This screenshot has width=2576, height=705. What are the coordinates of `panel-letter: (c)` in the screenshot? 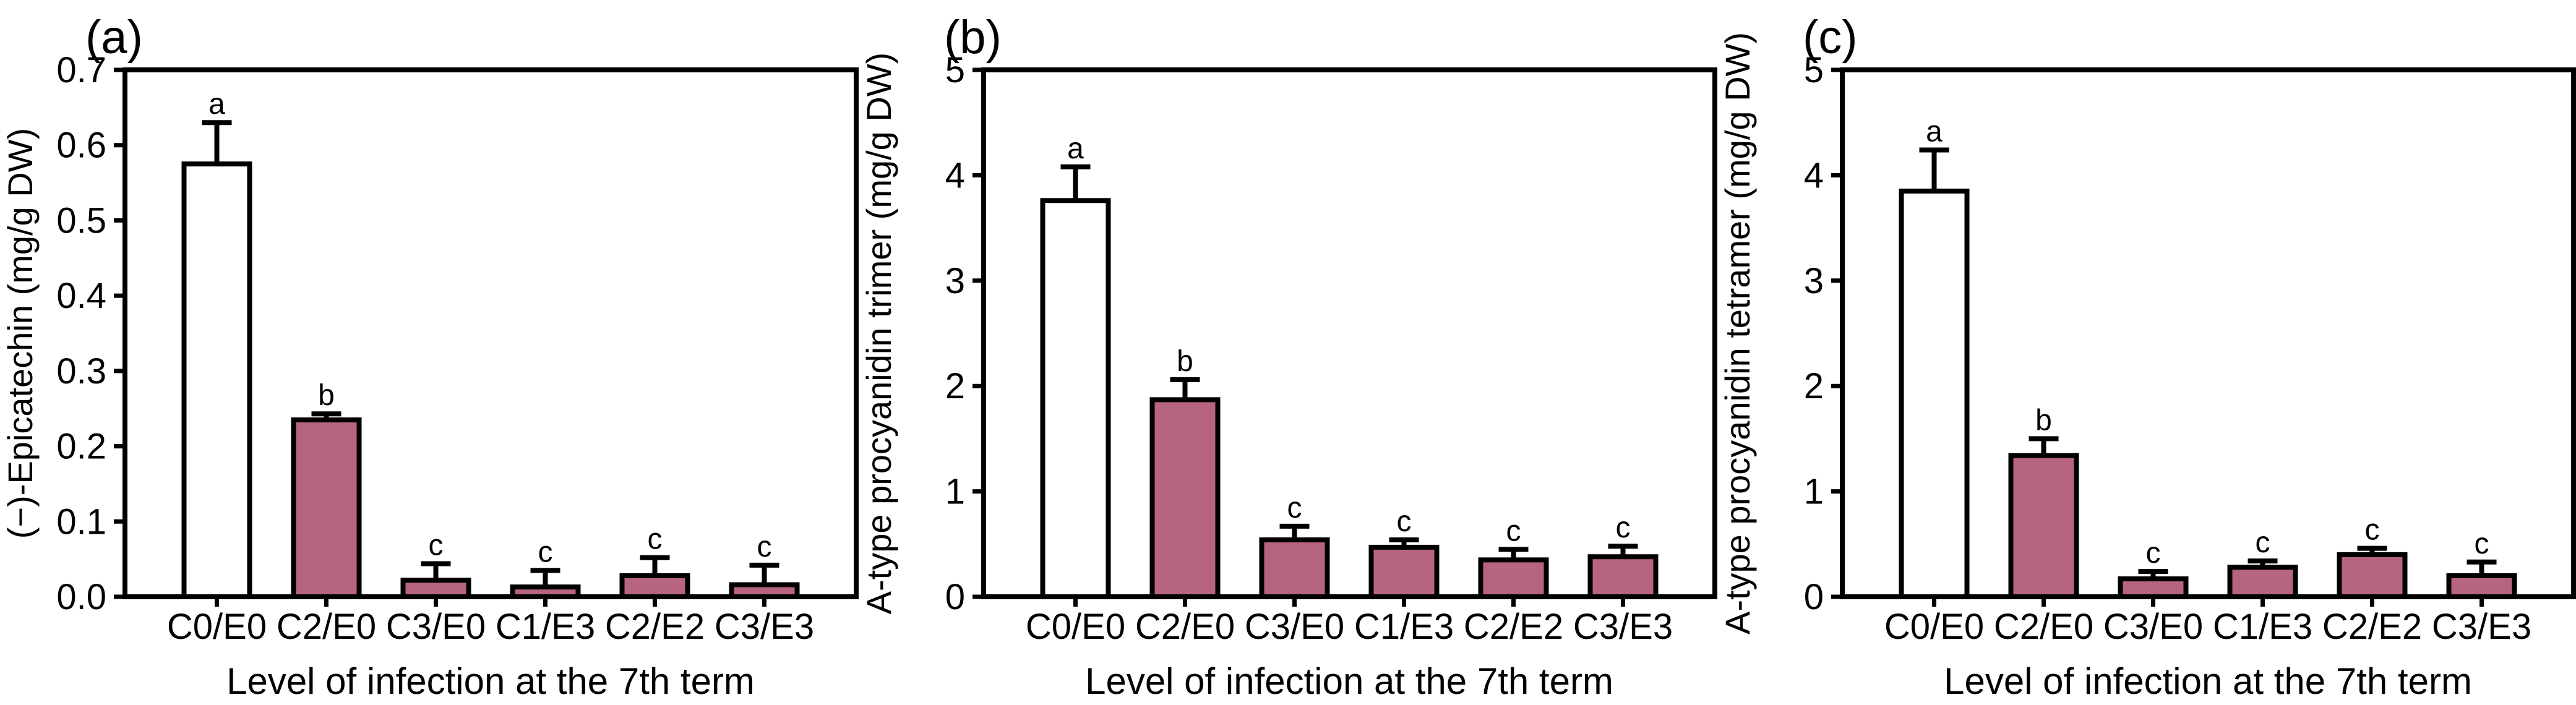 It's located at (1831, 37).